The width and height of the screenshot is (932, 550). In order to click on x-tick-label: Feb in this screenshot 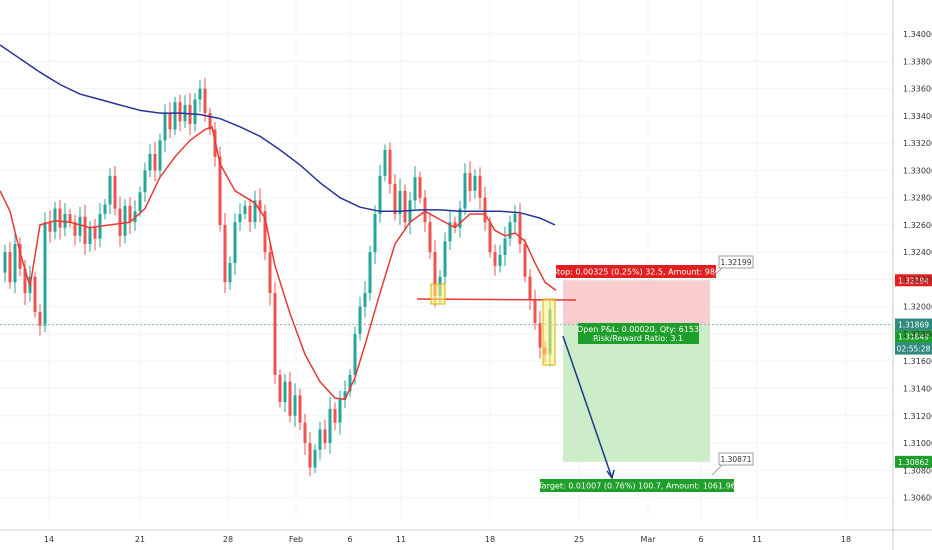, I will do `click(296, 539)`.